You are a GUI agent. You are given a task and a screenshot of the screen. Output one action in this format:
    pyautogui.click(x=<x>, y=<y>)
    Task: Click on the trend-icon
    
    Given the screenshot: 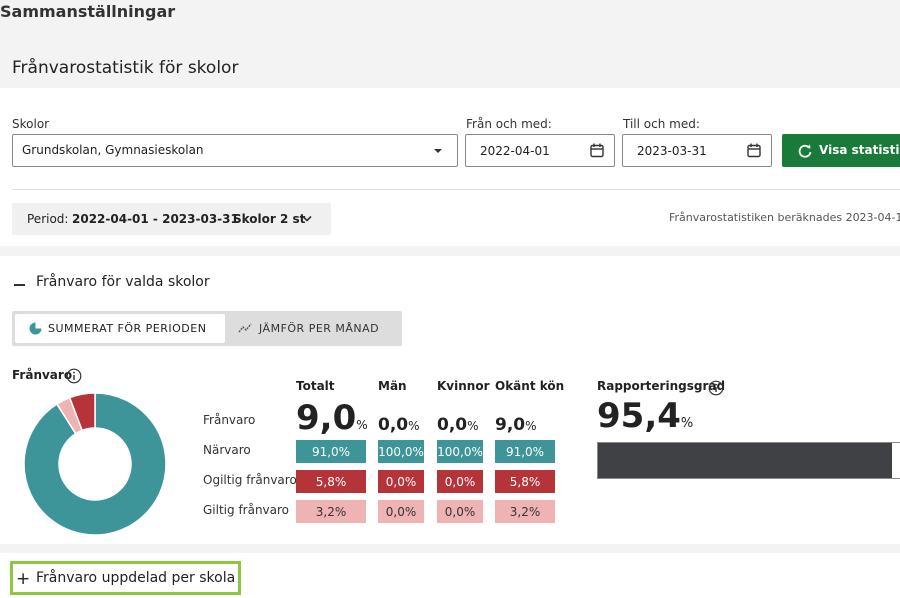 What is the action you would take?
    pyautogui.click(x=245, y=328)
    